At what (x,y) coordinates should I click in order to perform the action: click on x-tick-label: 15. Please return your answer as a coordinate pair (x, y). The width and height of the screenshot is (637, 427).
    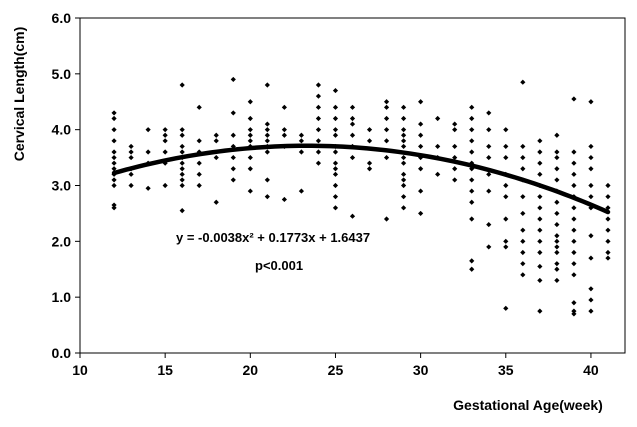
    Looking at the image, I should click on (165, 370).